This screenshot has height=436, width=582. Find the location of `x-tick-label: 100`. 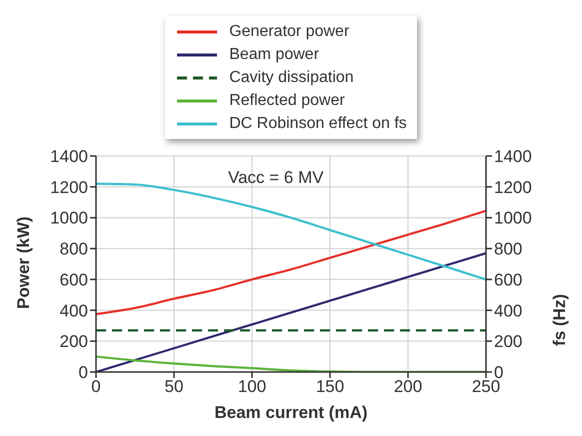

x-tick-label: 100 is located at coordinates (252, 386).